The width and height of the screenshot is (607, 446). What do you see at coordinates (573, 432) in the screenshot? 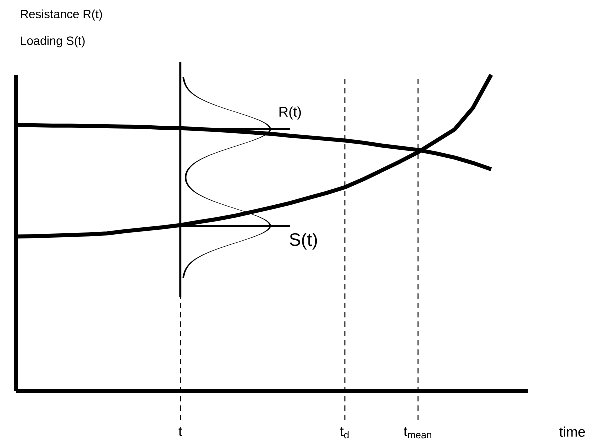
I see `x-axis-title: time` at bounding box center [573, 432].